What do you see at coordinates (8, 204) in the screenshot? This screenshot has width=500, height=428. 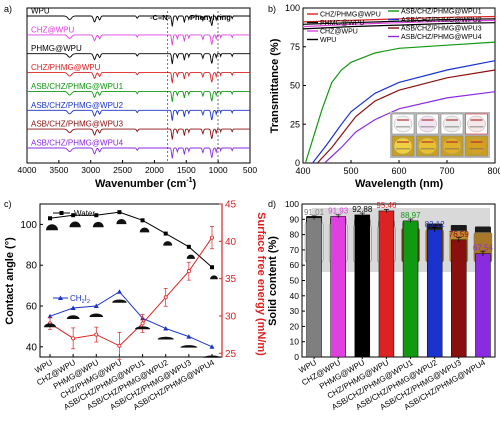 I see `panel-letter-c: c)` at bounding box center [8, 204].